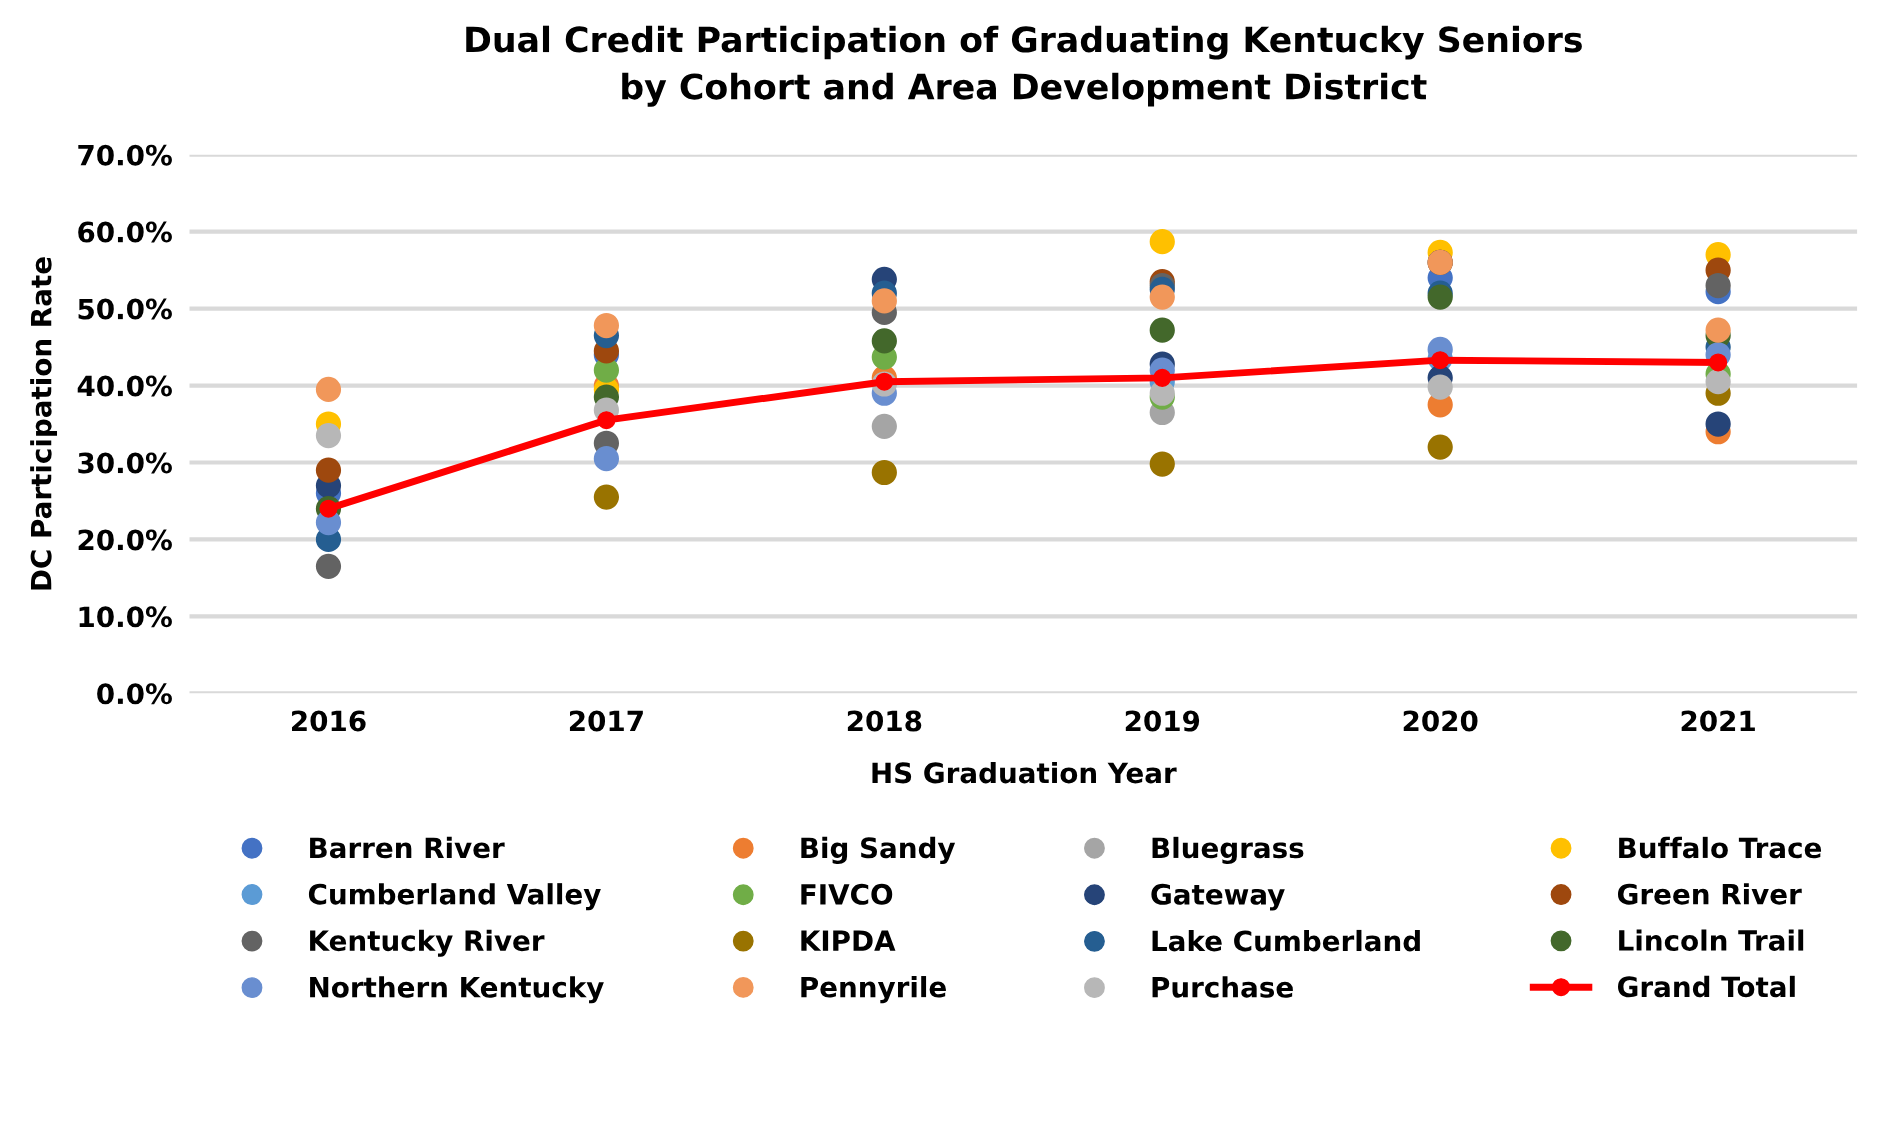  What do you see at coordinates (125, 617) in the screenshot?
I see `y-tick-label: 10.0%` at bounding box center [125, 617].